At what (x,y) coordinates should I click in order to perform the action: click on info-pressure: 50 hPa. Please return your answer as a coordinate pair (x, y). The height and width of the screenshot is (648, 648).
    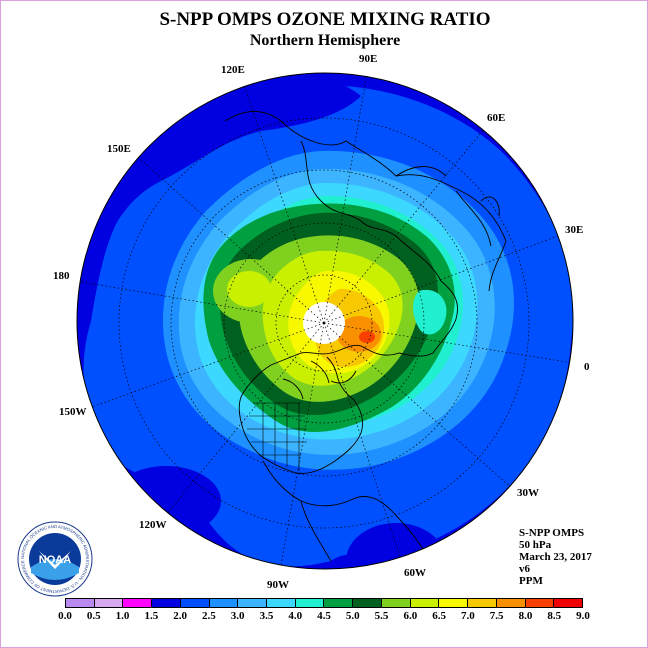
    Looking at the image, I should click on (535, 545).